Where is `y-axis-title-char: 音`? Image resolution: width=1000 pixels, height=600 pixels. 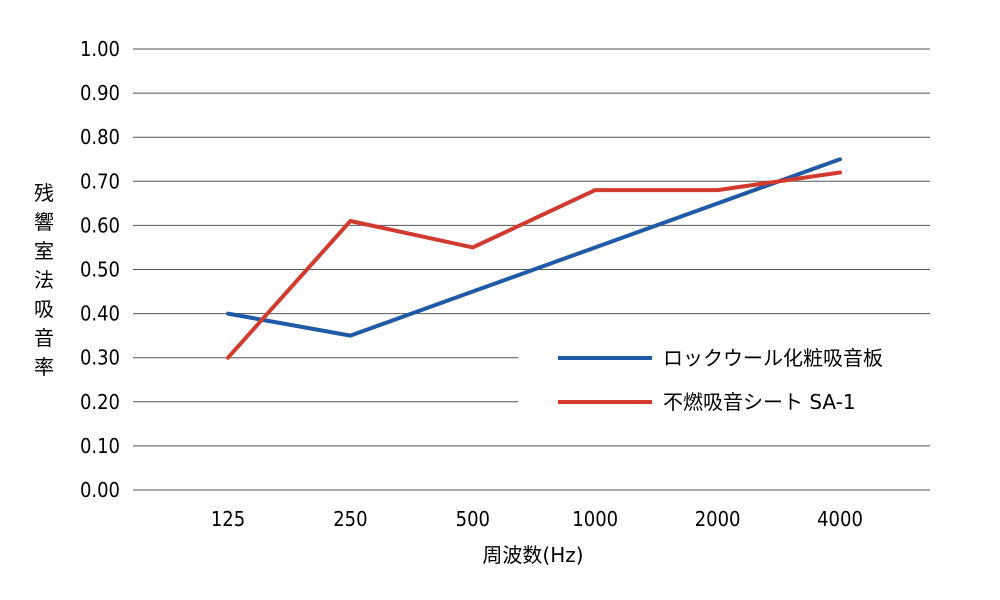 y-axis-title-char: 音 is located at coordinates (44, 338).